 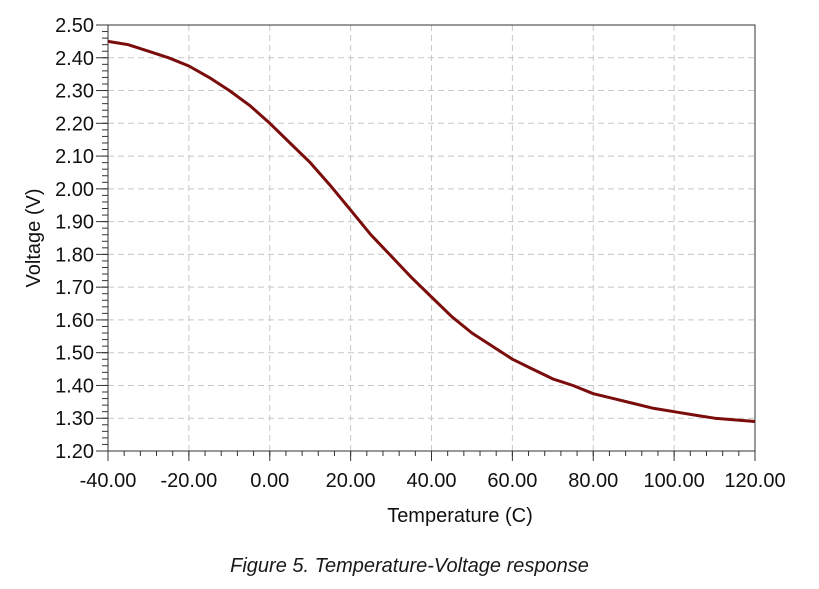 What do you see at coordinates (460, 516) in the screenshot?
I see `x-axis-title: Temperature (C)` at bounding box center [460, 516].